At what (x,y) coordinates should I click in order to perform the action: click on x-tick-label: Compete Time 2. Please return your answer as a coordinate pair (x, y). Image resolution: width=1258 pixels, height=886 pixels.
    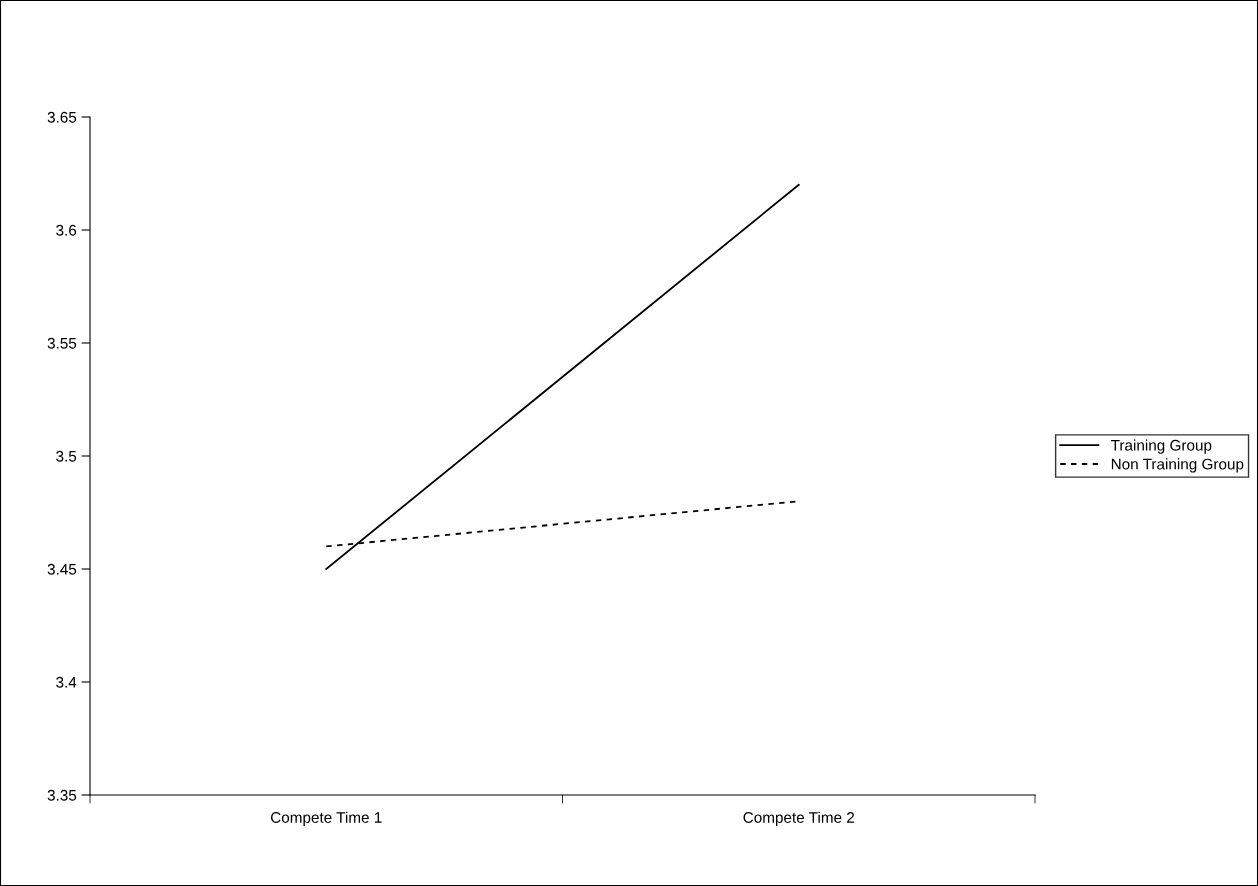
    Looking at the image, I should click on (799, 818).